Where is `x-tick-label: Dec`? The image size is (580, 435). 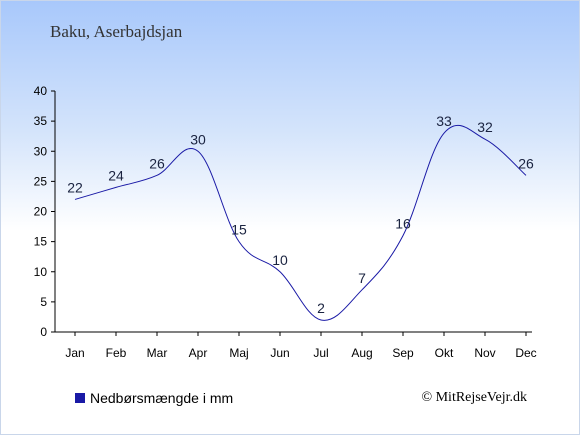
x-tick-label: Dec is located at coordinates (525, 353).